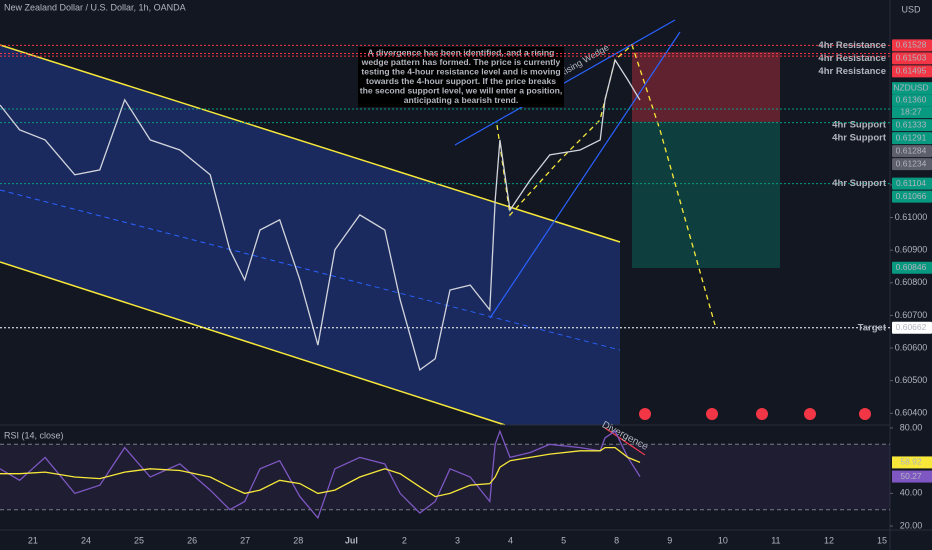 The width and height of the screenshot is (932, 550). Describe the element at coordinates (351, 540) in the screenshot. I see `x-tick-label: Jul` at that location.